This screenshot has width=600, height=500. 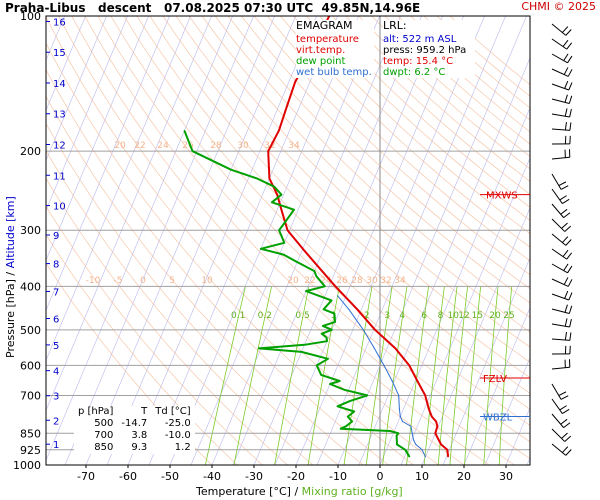 What do you see at coordinates (334, 72) in the screenshot?
I see `legend-wet-bulb: wet bulb temp.` at bounding box center [334, 72].